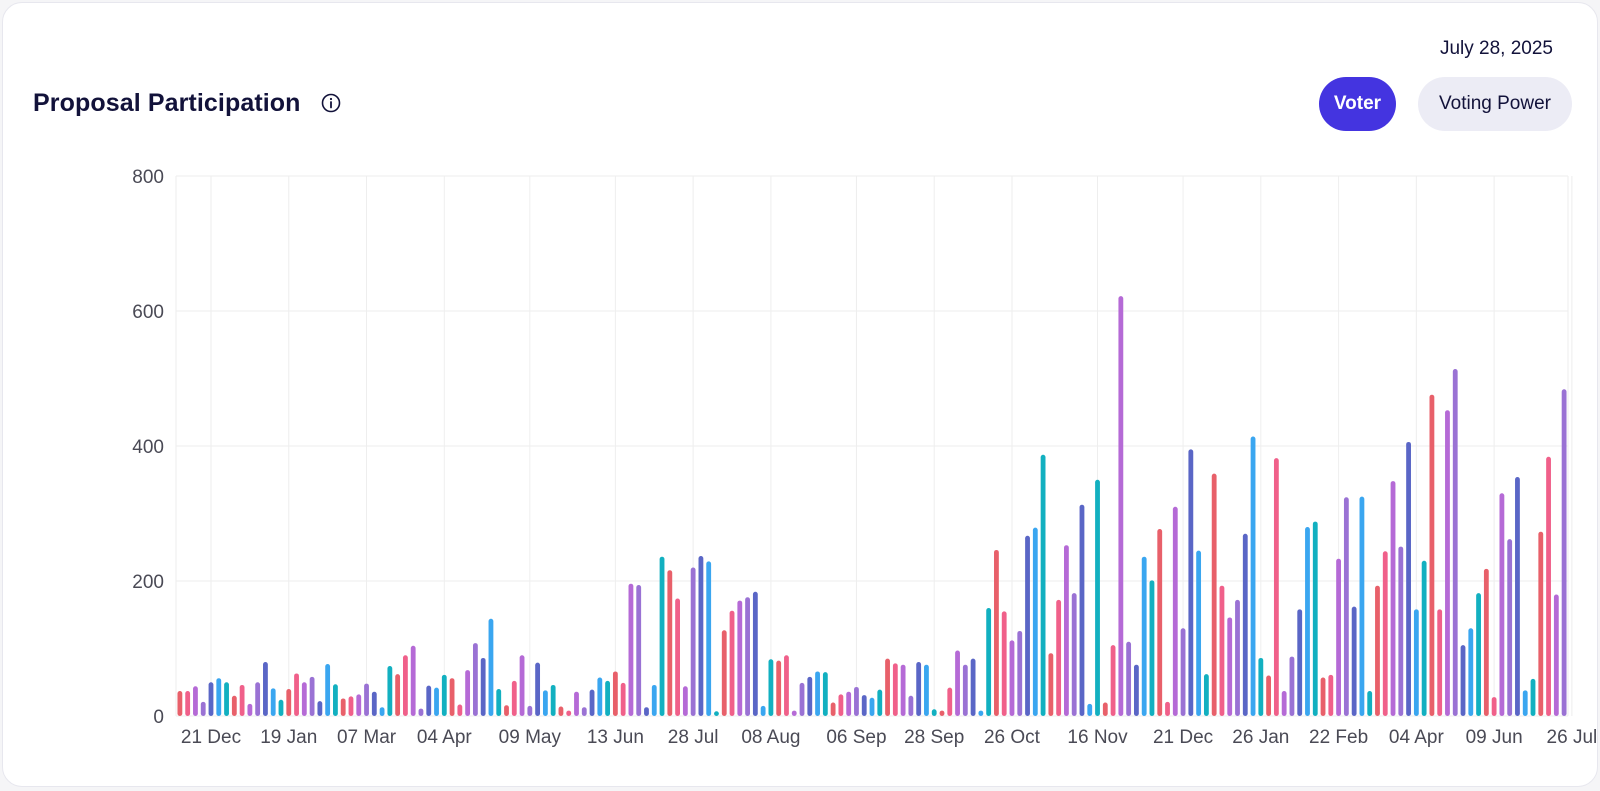 This screenshot has height=791, width=1600. I want to click on info-circle-icon, so click(331, 103).